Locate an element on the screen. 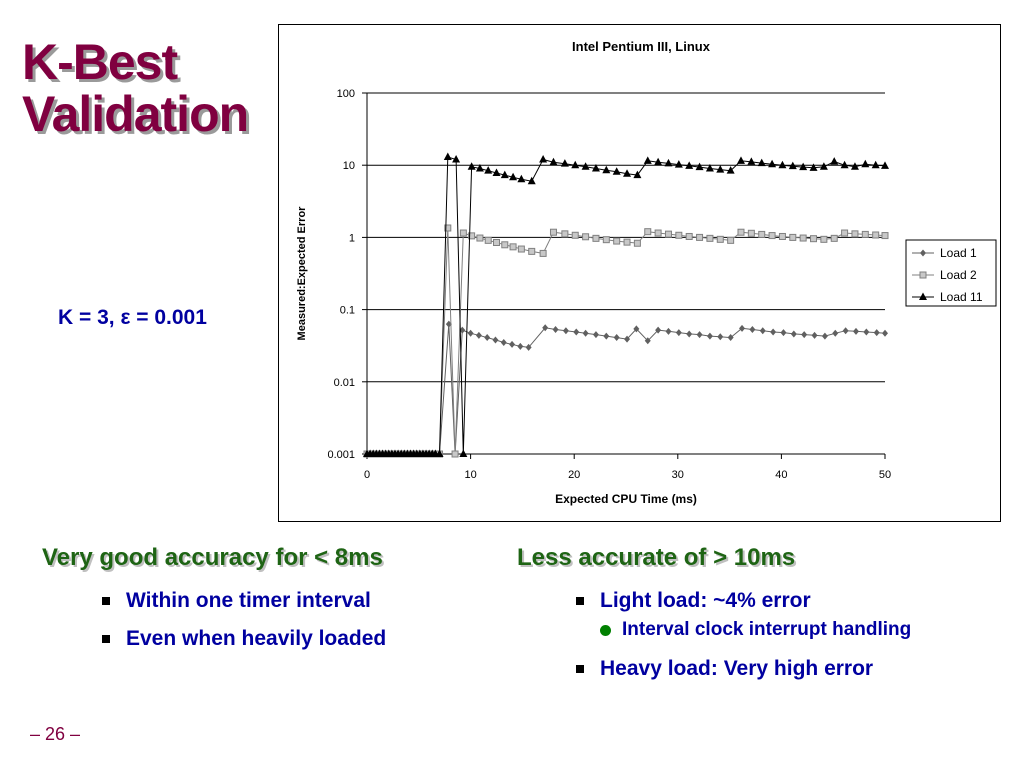  chart-title: Intel Pentium III, Linux is located at coordinates (641, 46).